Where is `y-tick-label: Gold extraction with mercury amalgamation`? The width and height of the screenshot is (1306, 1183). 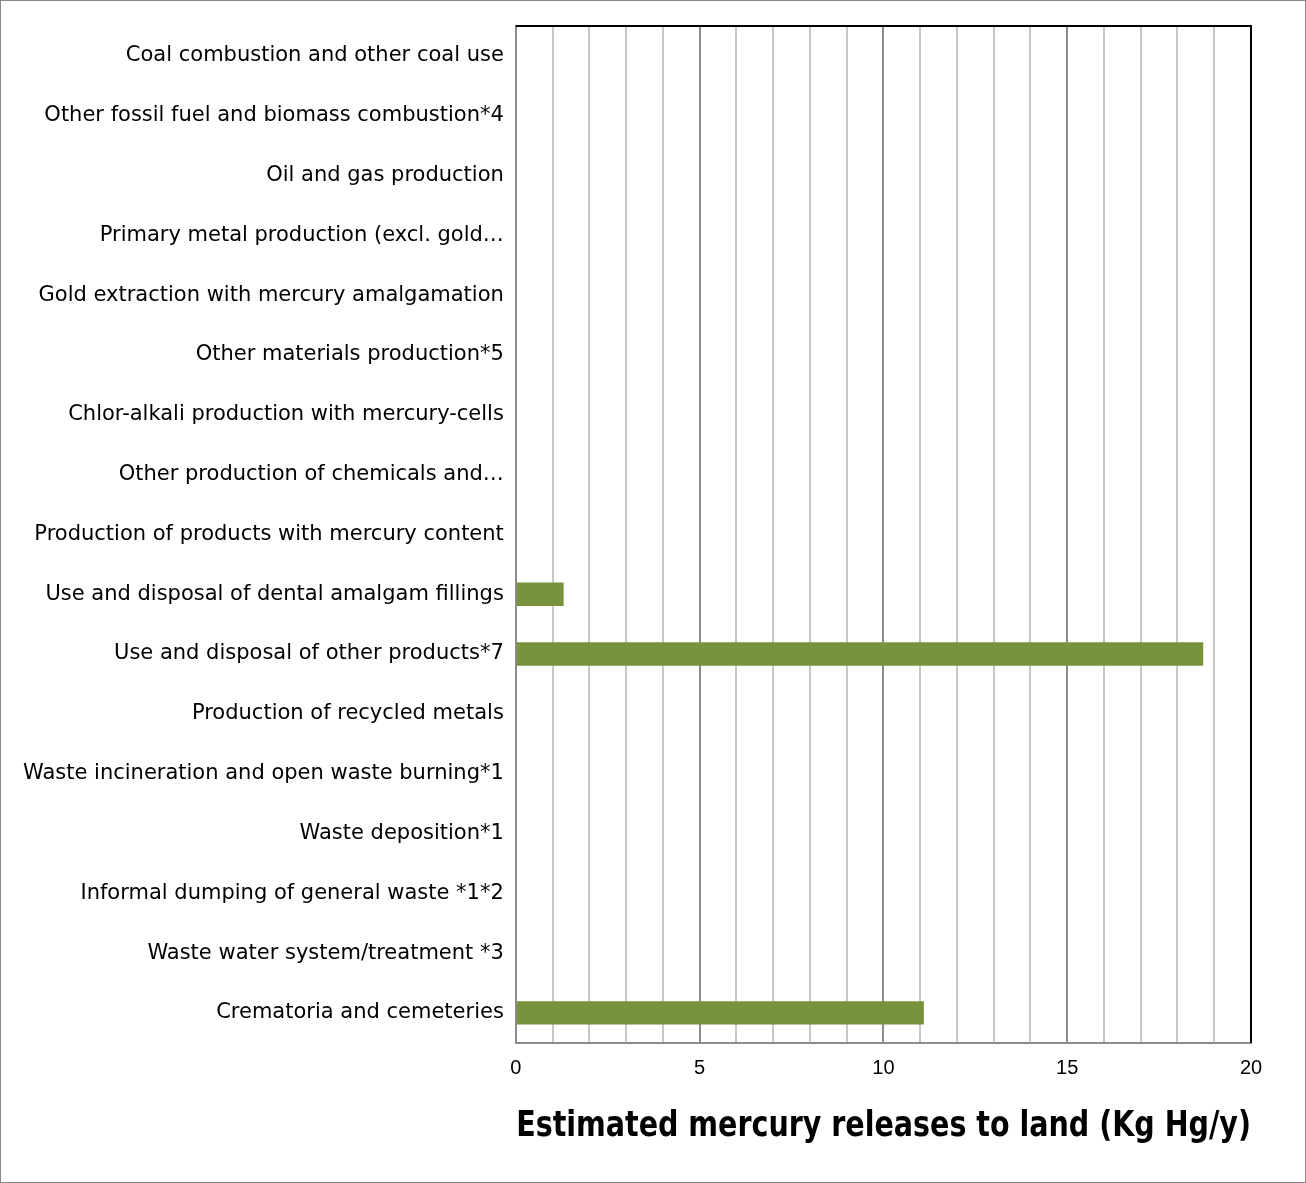 y-tick-label: Gold extraction with mercury amalgamation is located at coordinates (271, 293).